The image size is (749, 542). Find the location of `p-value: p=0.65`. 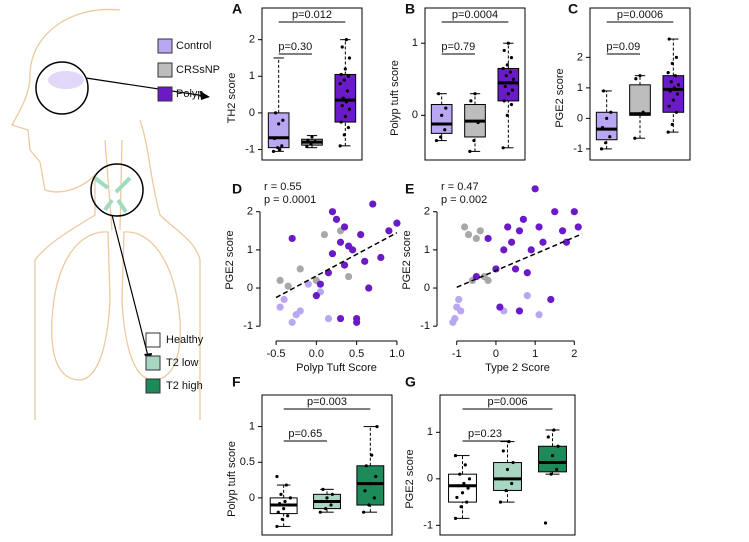

p-value: p=0.65 is located at coordinates (305, 434).